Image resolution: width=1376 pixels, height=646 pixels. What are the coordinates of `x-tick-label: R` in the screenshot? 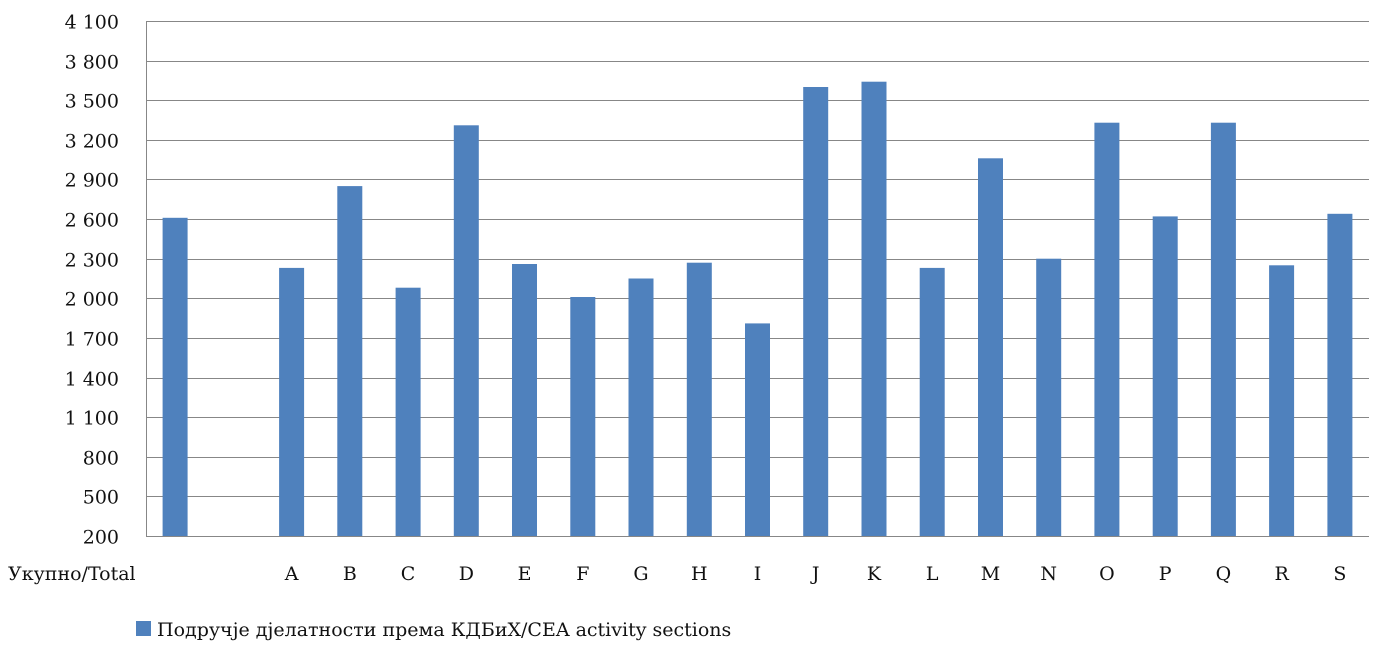 It's located at (1281, 574).